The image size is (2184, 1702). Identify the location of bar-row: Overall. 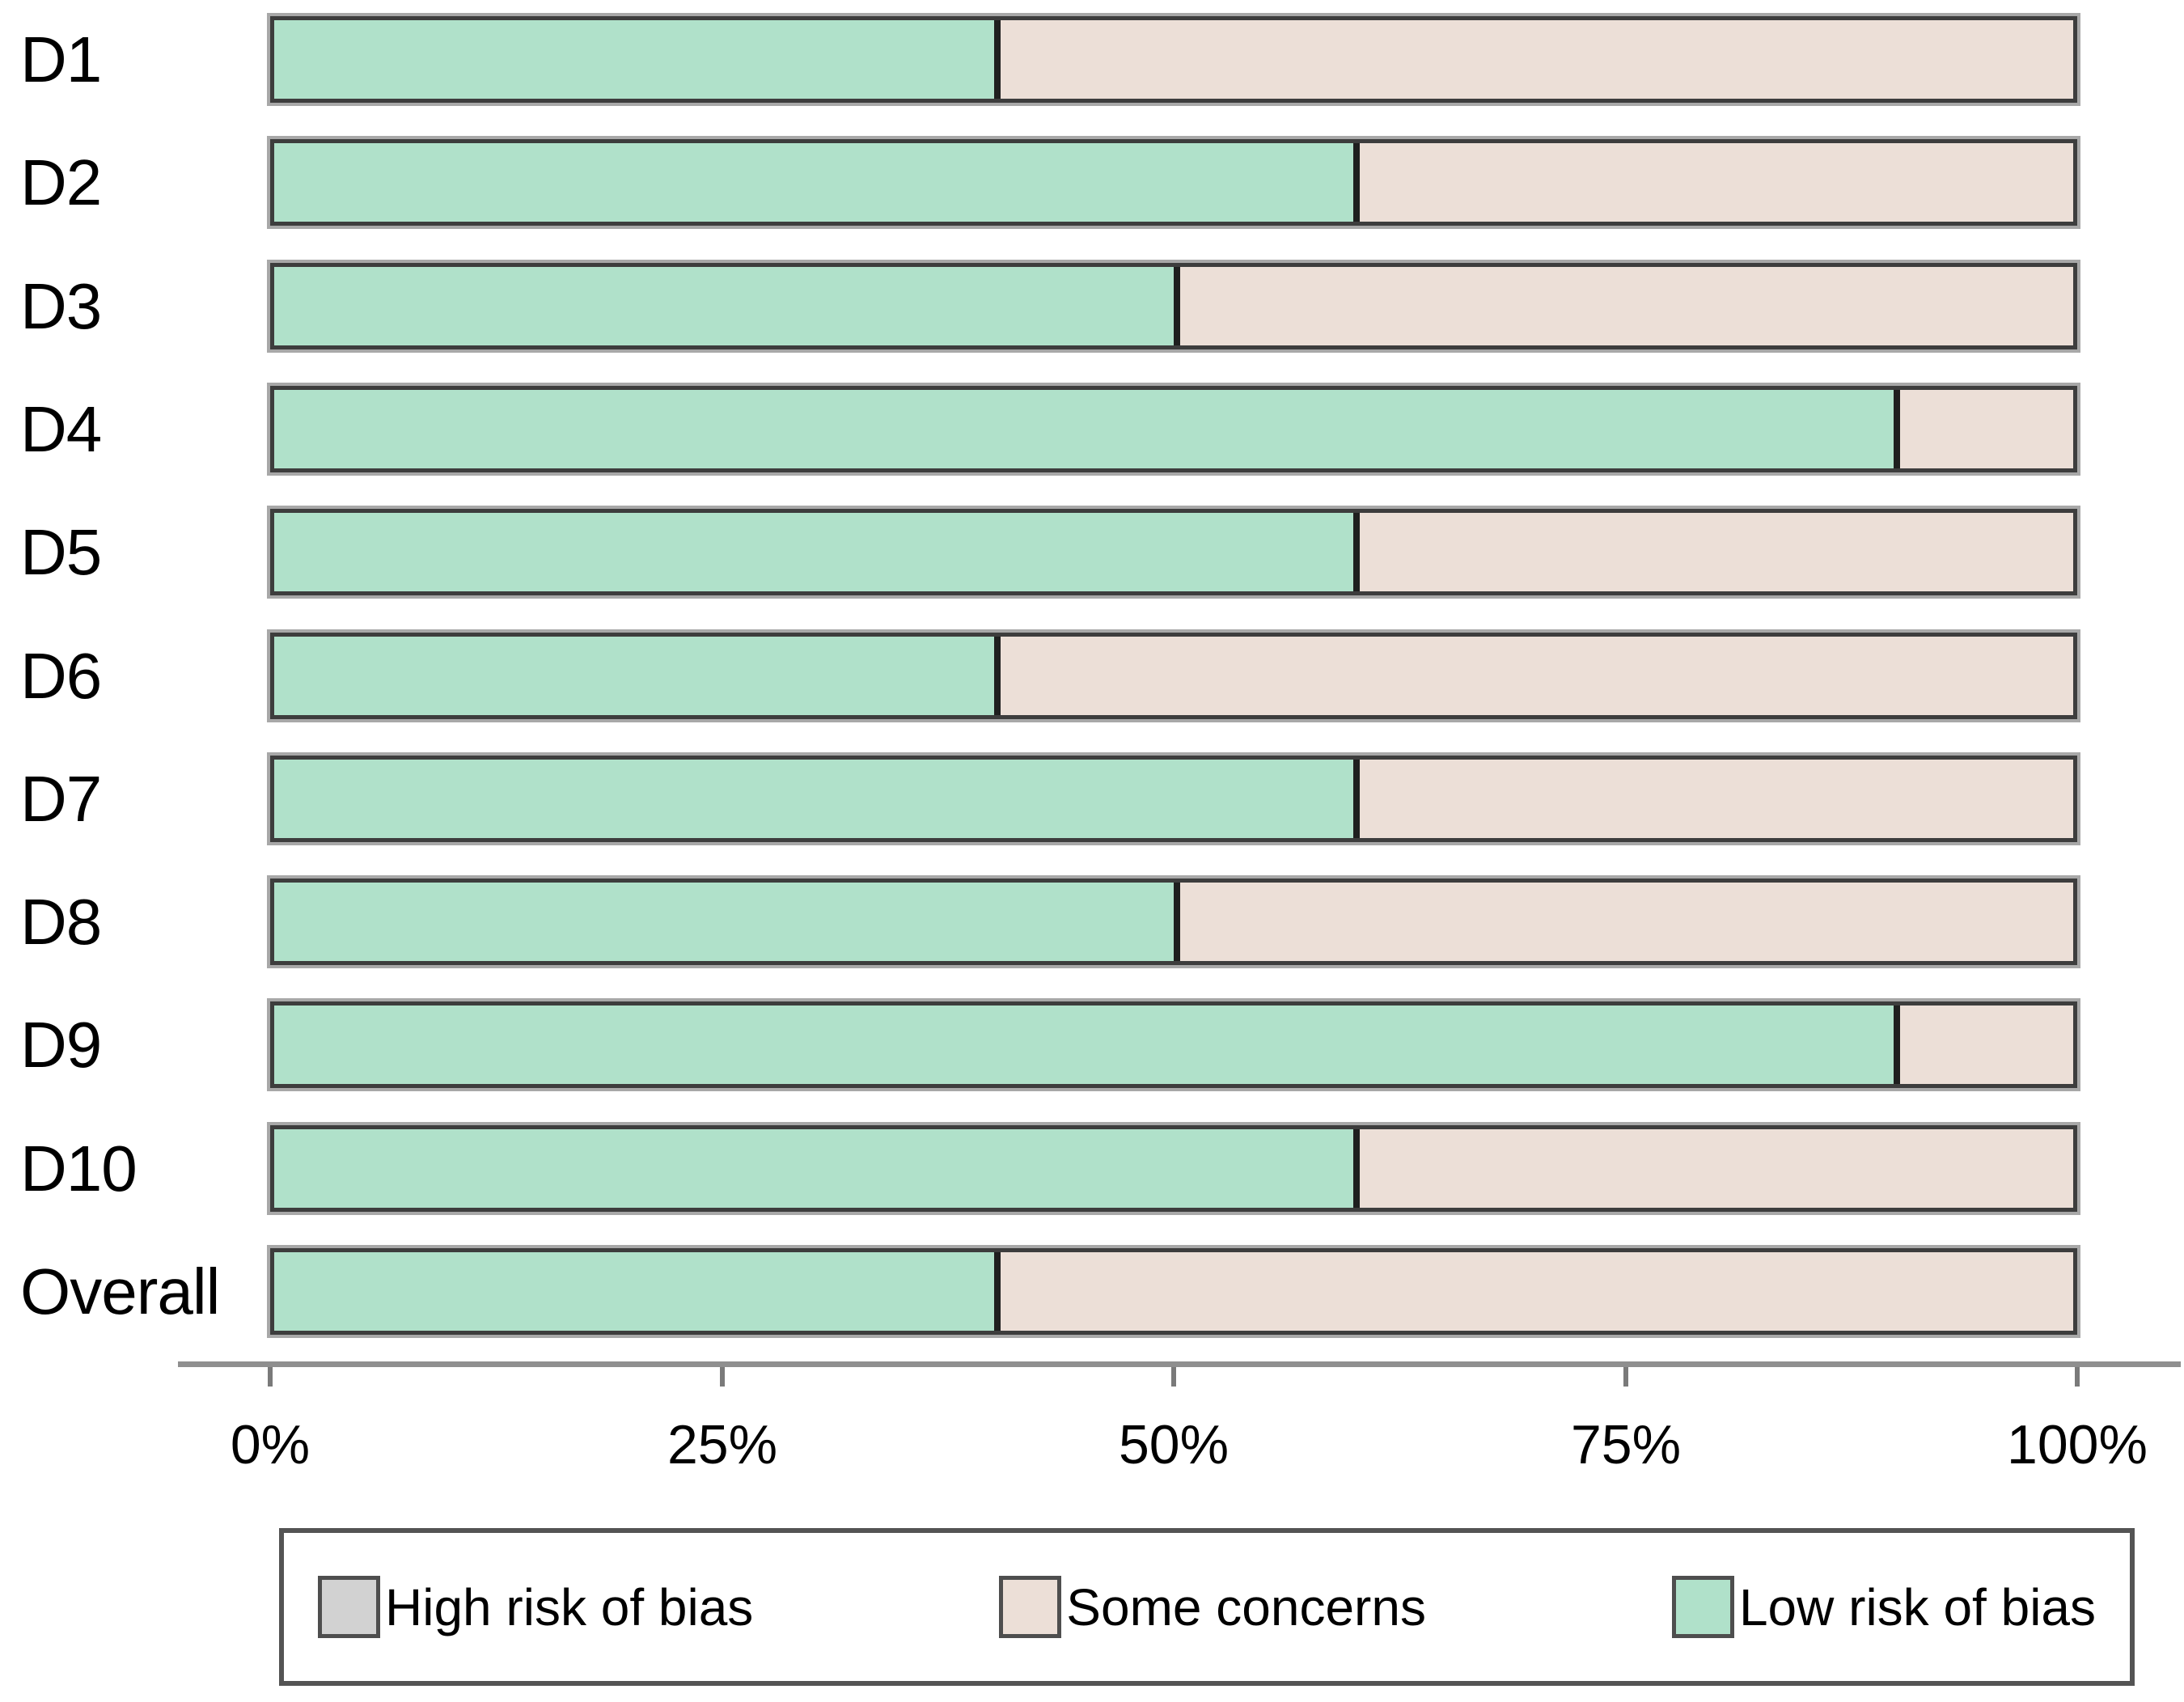
(1092, 1291).